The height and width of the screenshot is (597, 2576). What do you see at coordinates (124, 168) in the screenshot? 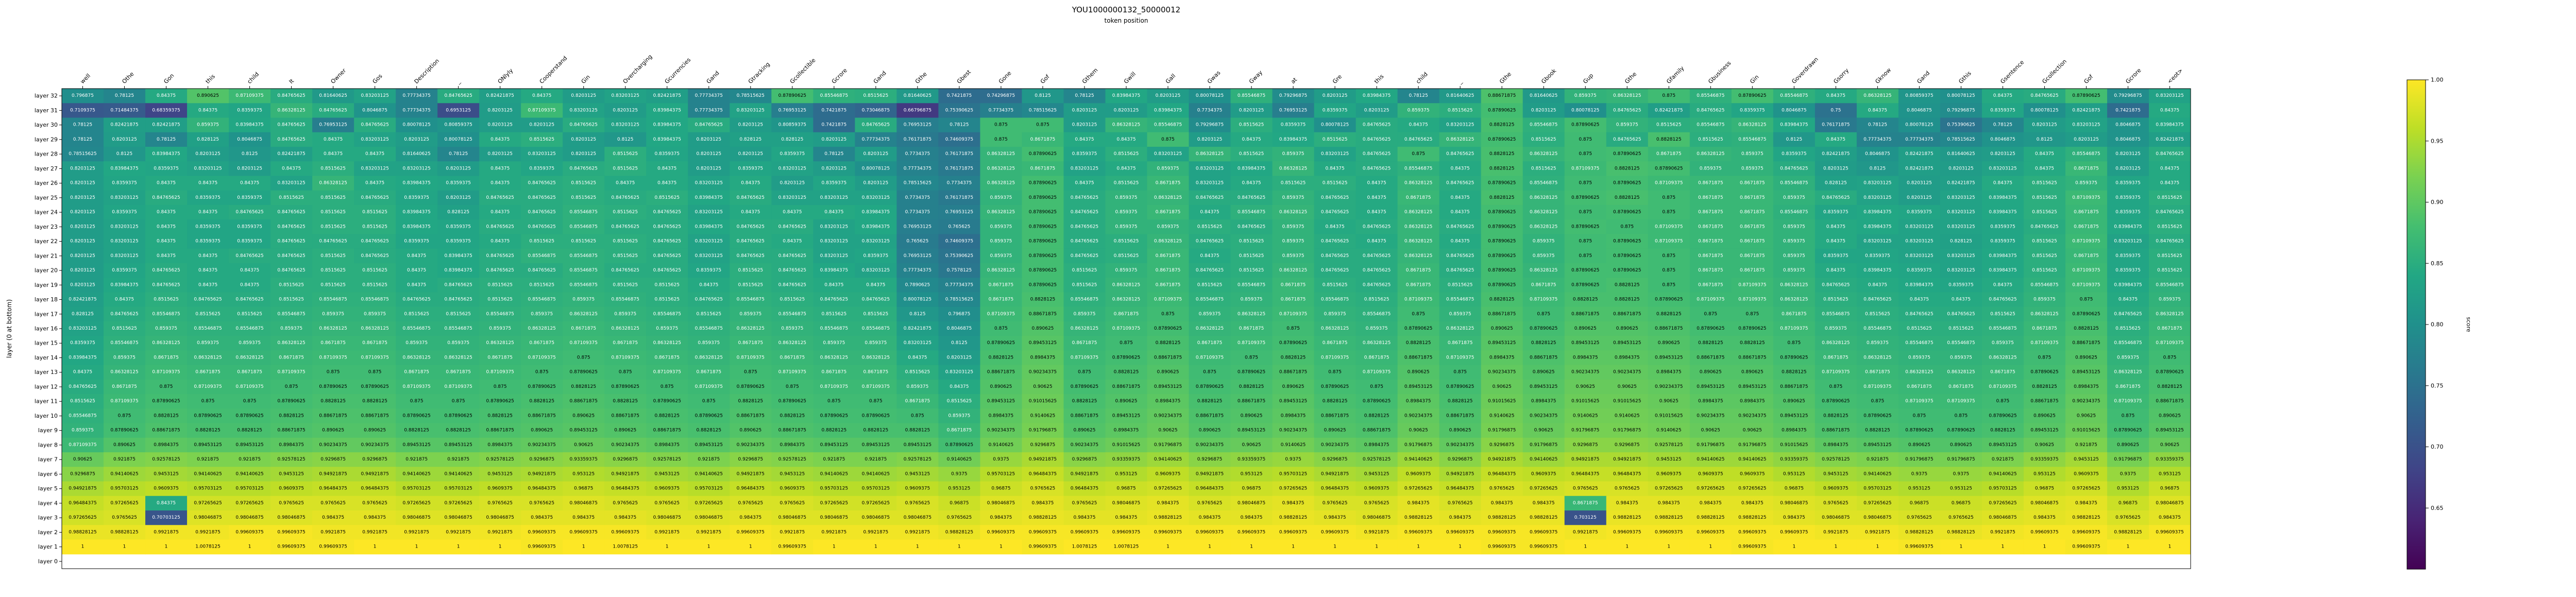
I see `cell-value-label: 0.83984375` at bounding box center [124, 168].